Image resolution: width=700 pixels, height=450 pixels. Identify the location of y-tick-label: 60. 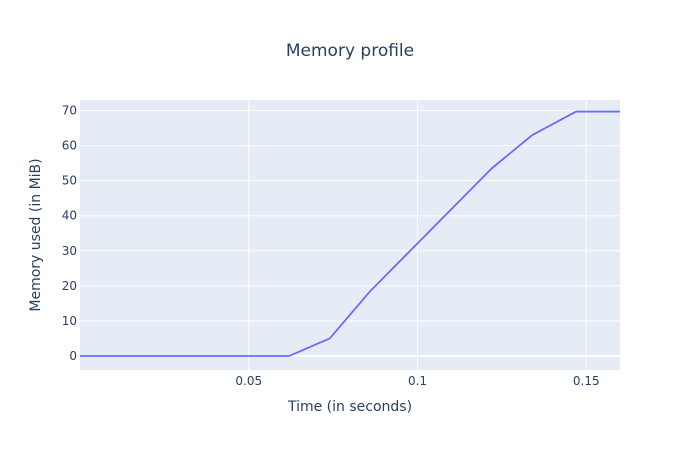
(69, 146).